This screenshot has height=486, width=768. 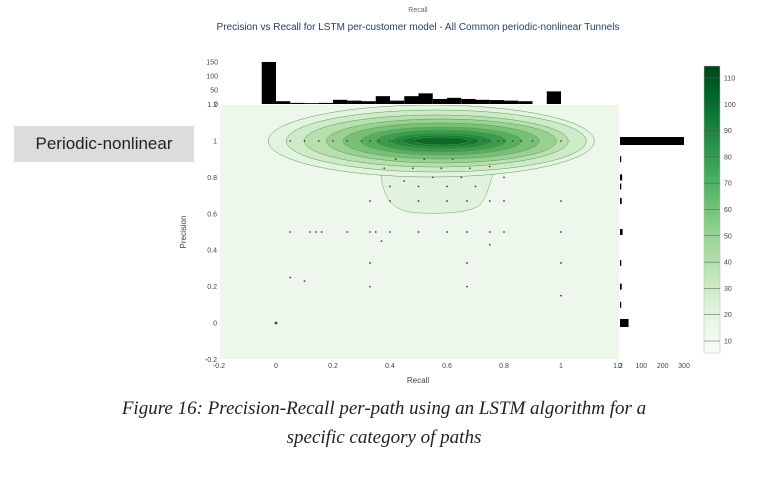 What do you see at coordinates (219, 366) in the screenshot?
I see `x-tick-label: -0.2` at bounding box center [219, 366].